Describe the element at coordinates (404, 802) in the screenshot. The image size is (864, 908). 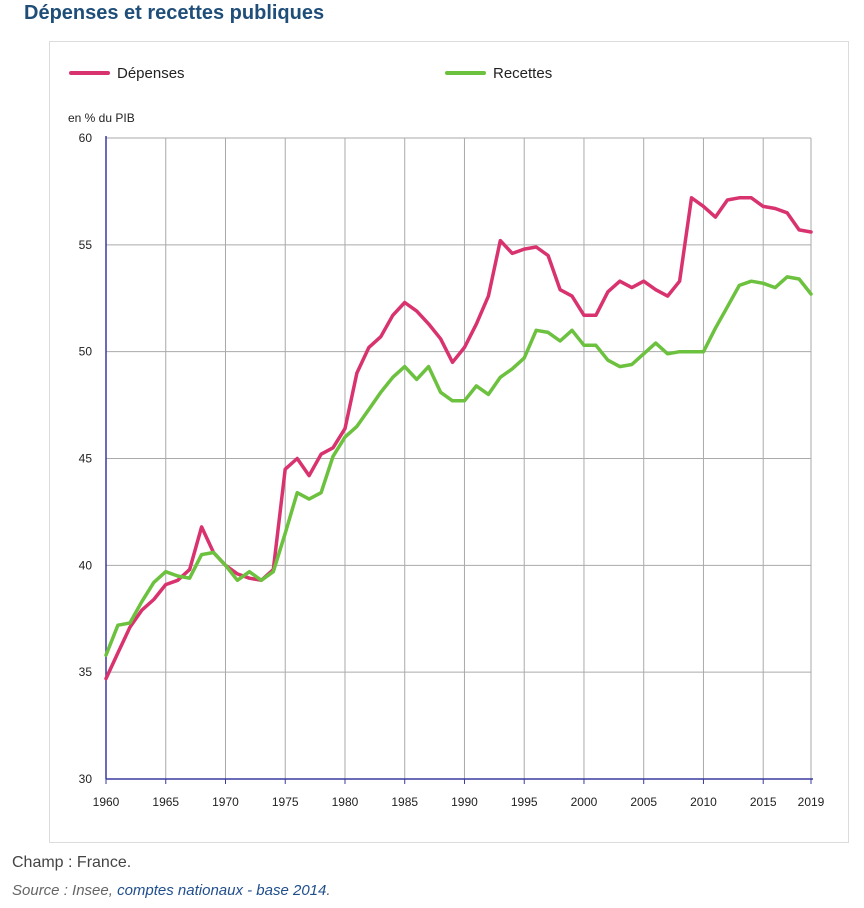
I see `x-tick-label: 1985` at that location.